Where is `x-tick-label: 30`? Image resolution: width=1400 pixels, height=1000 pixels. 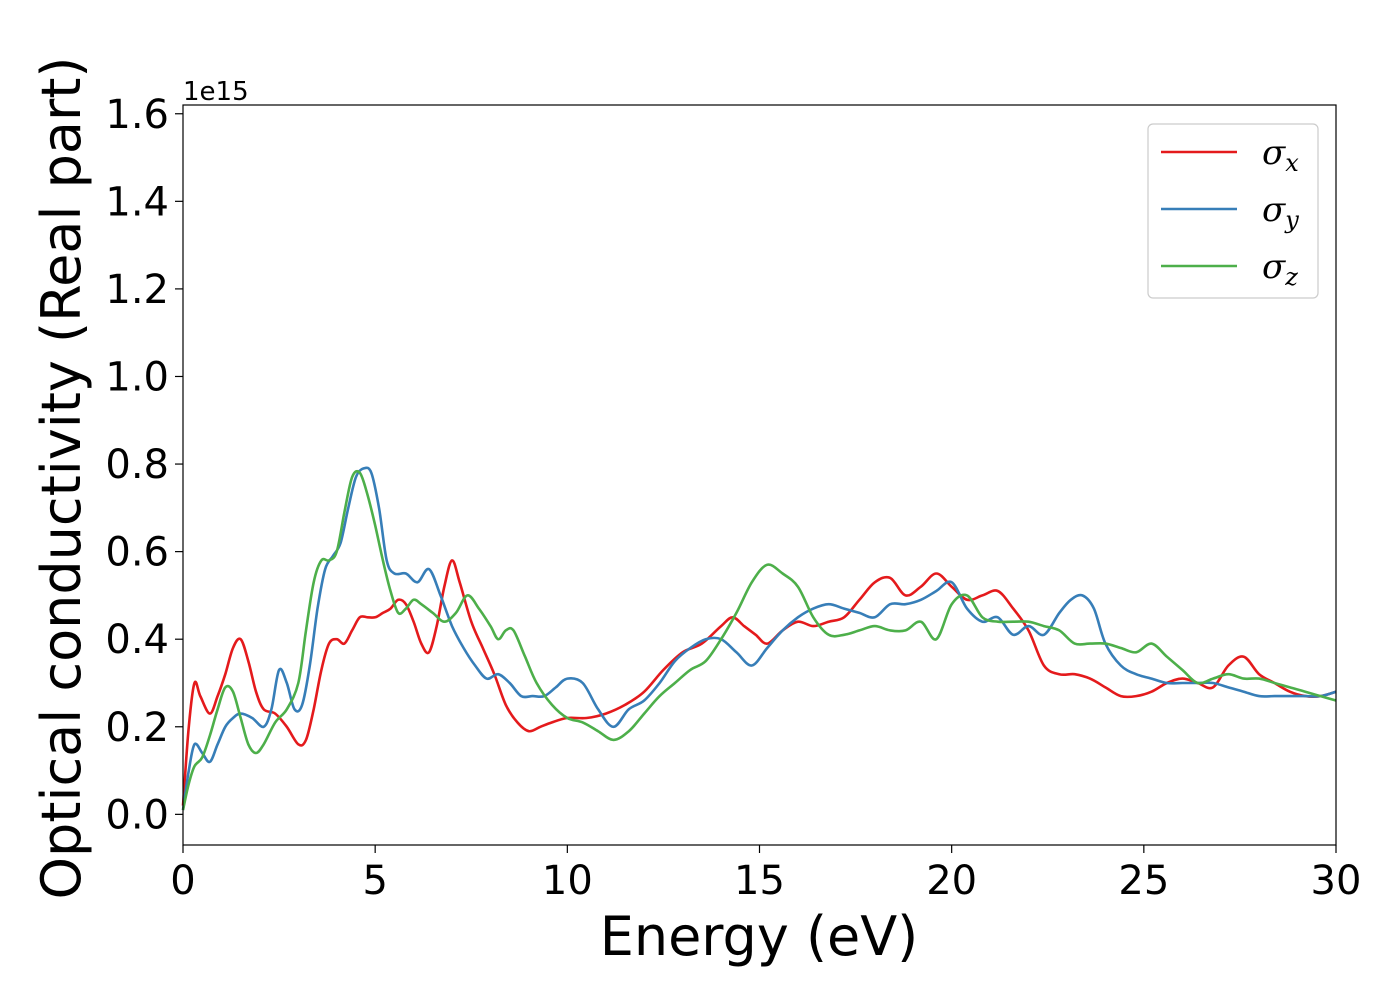
x-tick-label: 30 is located at coordinates (1336, 881).